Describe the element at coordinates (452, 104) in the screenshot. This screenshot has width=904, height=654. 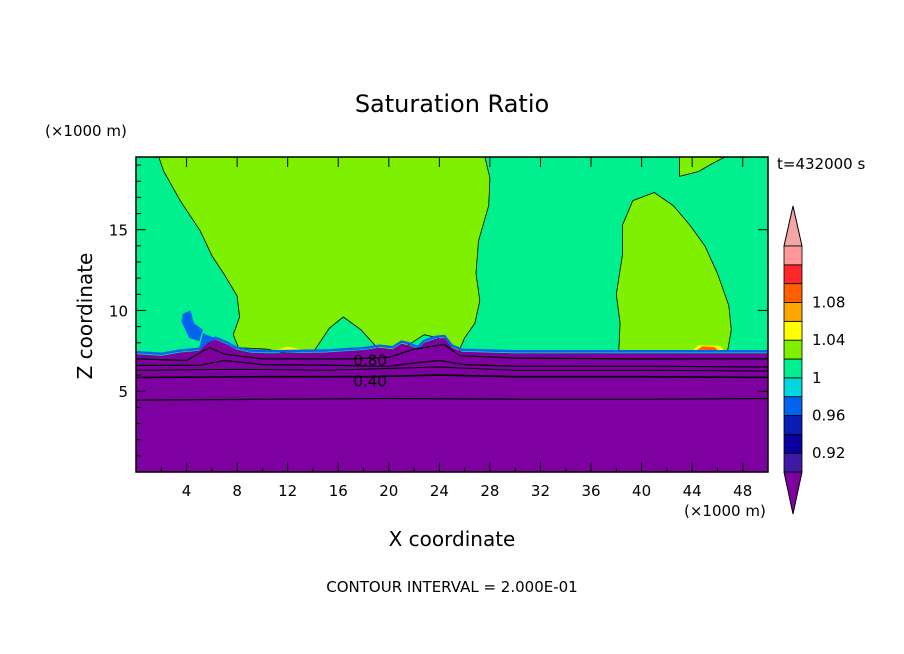
I see `chart-title: Saturation Ratio` at that location.